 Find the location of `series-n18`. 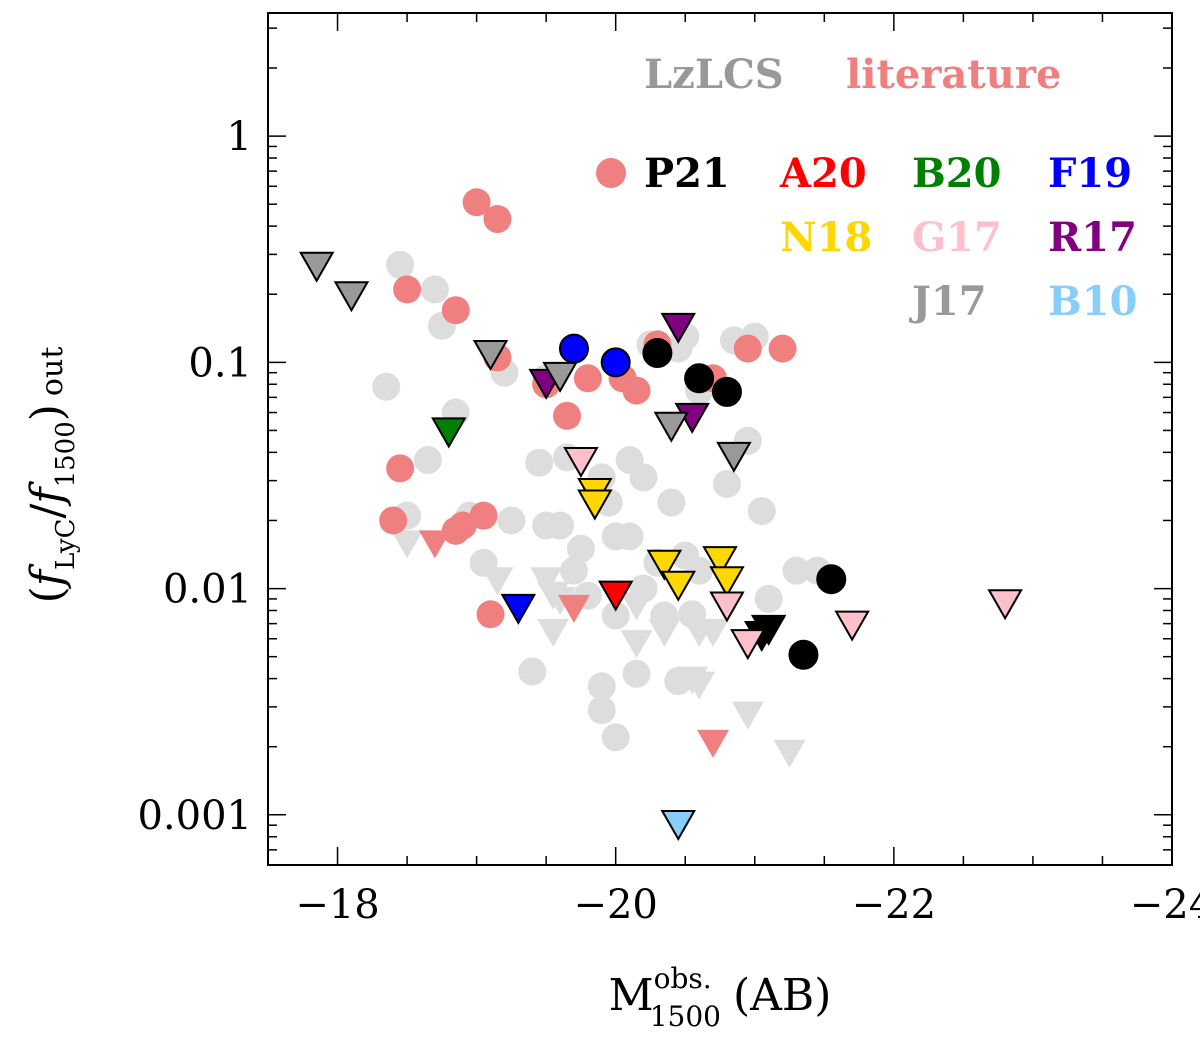

series-n18 is located at coordinates (661, 539).